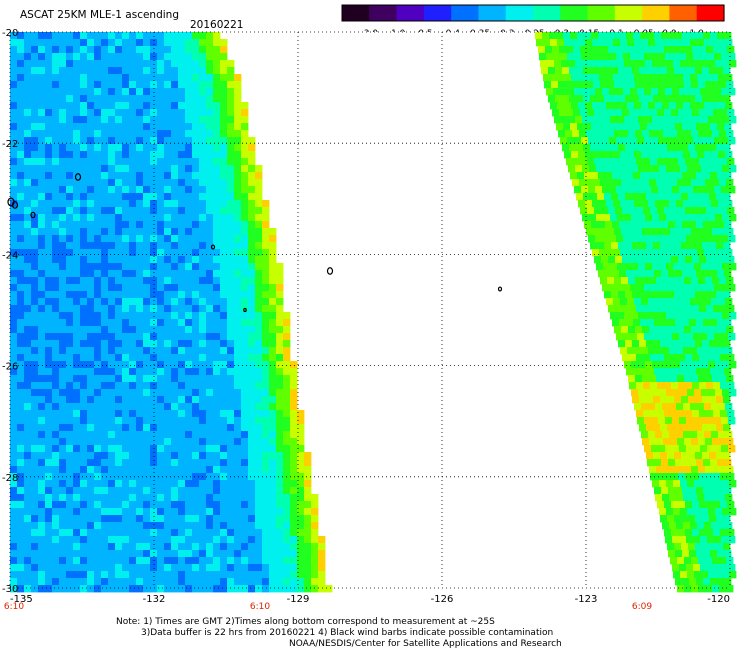 Image resolution: width=740 pixels, height=650 pixels. Describe the element at coordinates (99, 15) in the screenshot. I see `title: ASCAT 25KM MLE-1 ascending` at that location.